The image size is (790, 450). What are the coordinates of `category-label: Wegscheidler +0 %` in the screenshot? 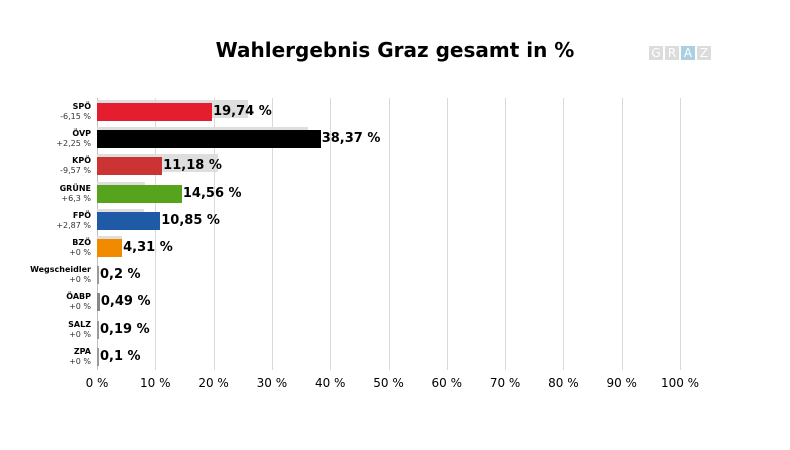 It's located at (45, 275).